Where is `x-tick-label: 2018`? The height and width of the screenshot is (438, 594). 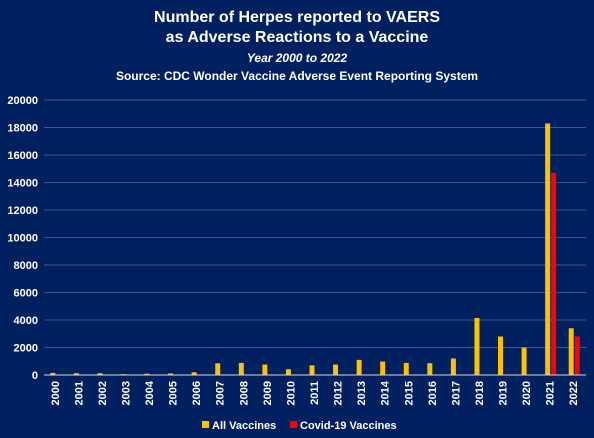 x-tick-label: 2018 is located at coordinates (480, 393).